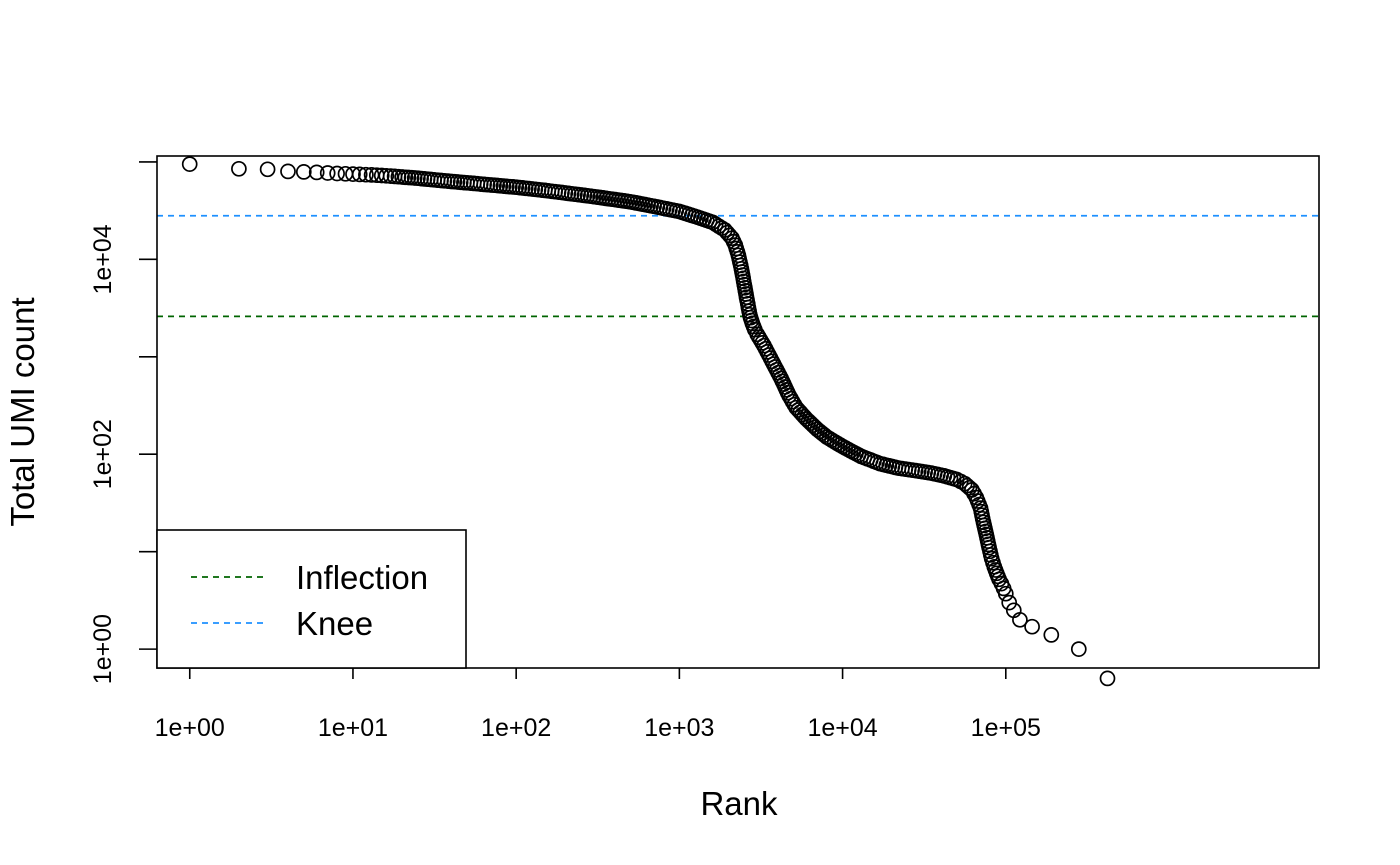  What do you see at coordinates (516, 728) in the screenshot?
I see `x-tick-label-2: 1e+02` at bounding box center [516, 728].